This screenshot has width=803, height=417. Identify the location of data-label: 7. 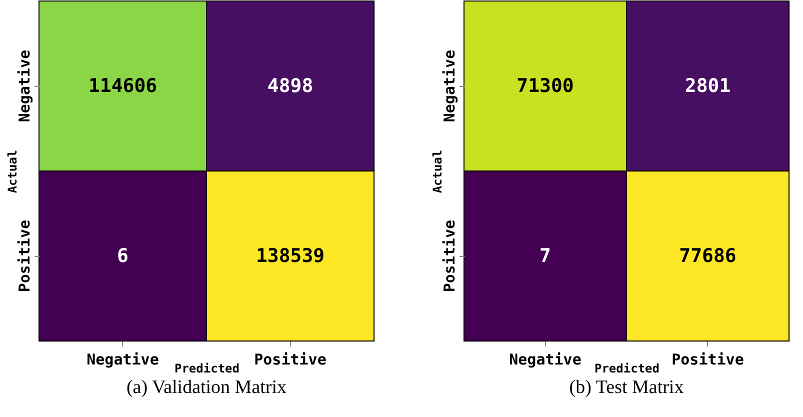
(545, 256).